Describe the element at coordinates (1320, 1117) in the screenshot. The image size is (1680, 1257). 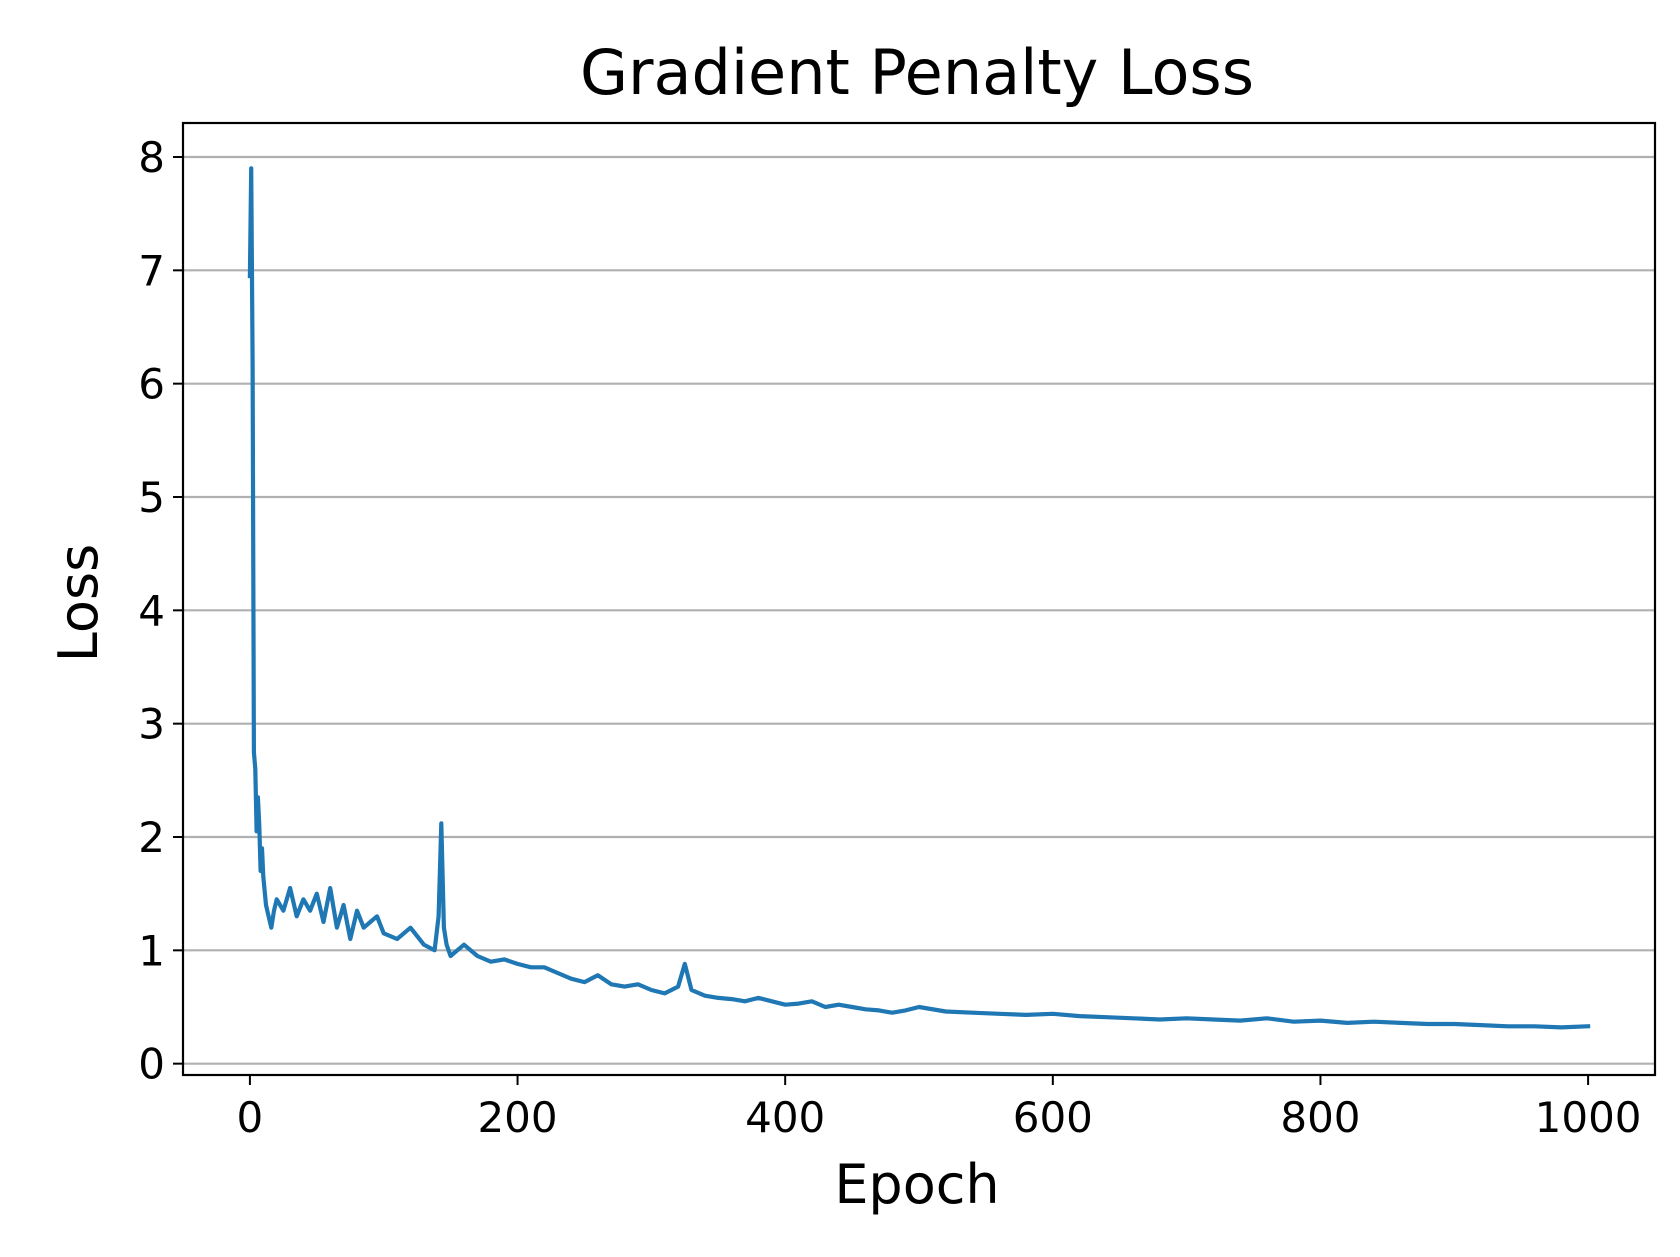
I see `x-tick-label-800: 800` at that location.